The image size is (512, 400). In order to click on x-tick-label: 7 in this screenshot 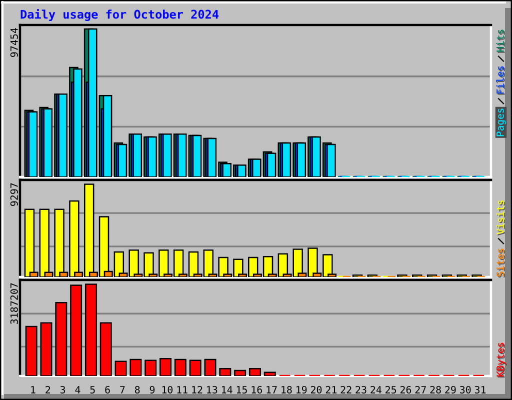, I will do `click(122, 390)`.